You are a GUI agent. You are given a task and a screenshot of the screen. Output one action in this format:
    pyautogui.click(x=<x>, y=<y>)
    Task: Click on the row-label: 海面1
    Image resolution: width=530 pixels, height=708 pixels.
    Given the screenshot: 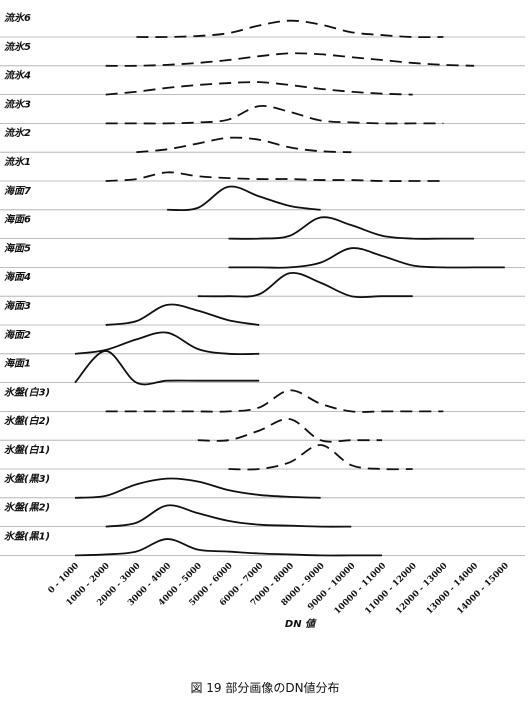 What is the action you would take?
    pyautogui.click(x=17, y=364)
    